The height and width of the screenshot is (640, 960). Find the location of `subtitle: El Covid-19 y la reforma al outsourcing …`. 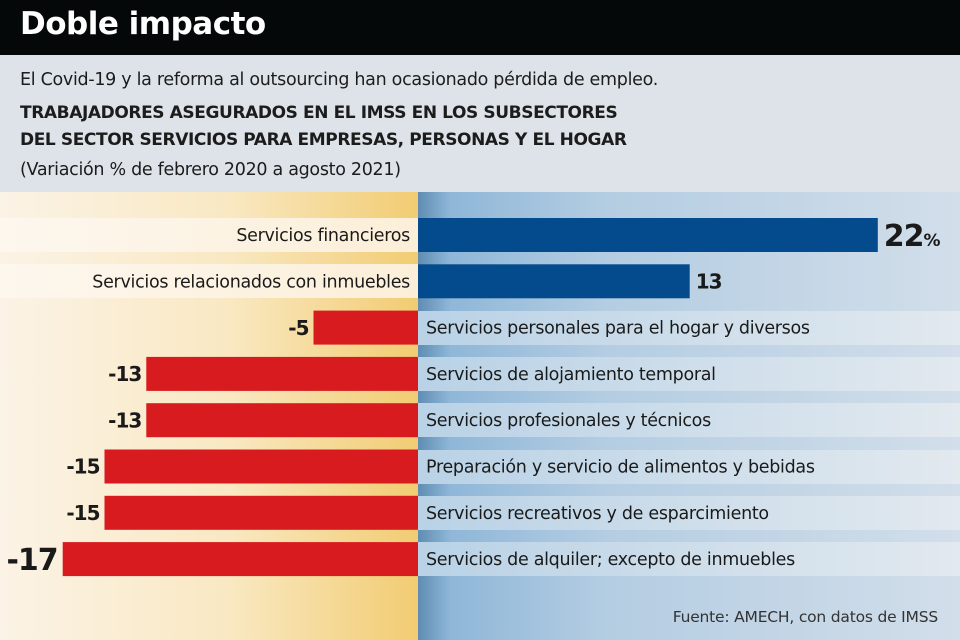

subtitle: El Covid-19 y la reforma al outsourcing … is located at coordinates (339, 80).